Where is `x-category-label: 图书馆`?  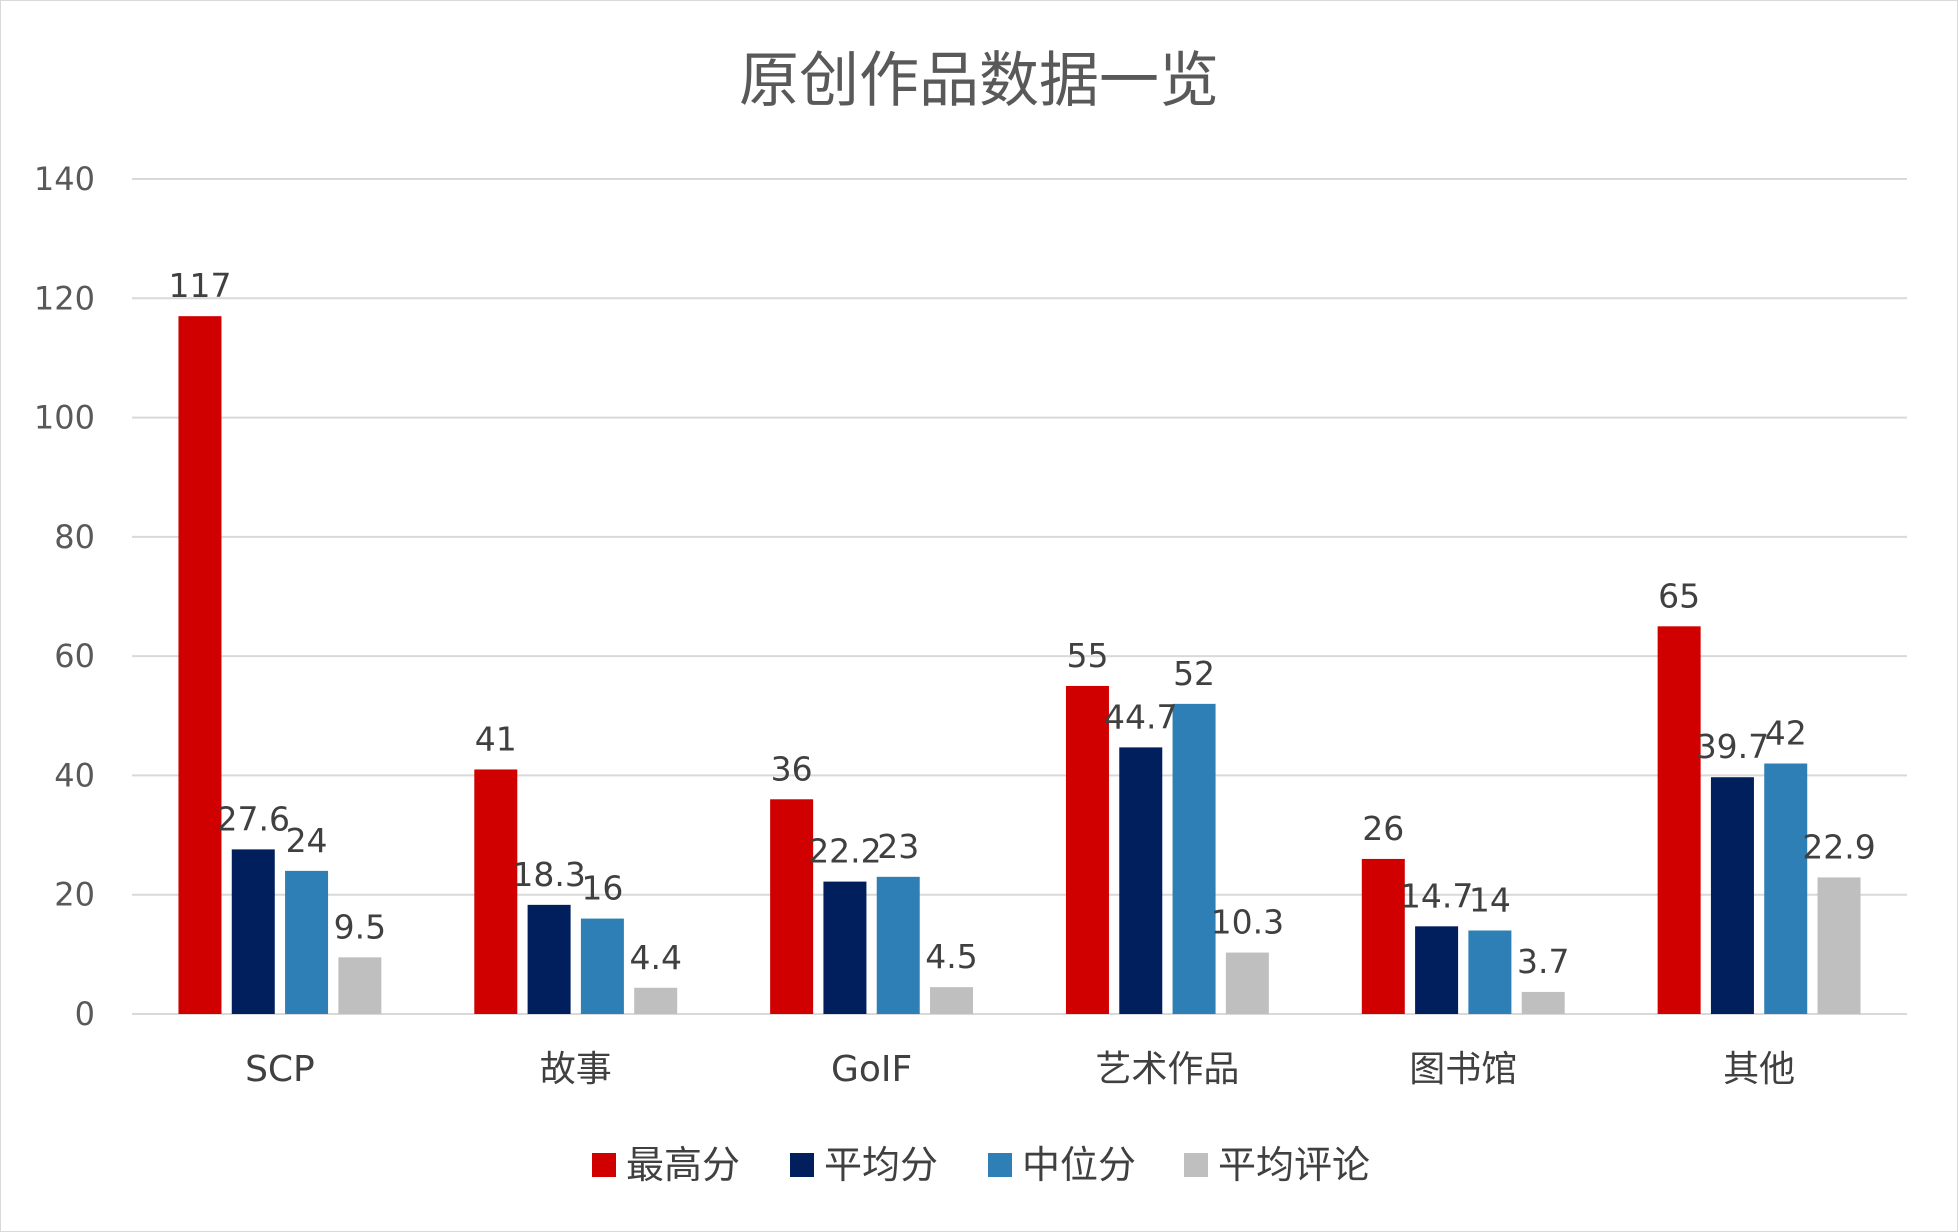 x-category-label: 图书馆 is located at coordinates (1463, 1069).